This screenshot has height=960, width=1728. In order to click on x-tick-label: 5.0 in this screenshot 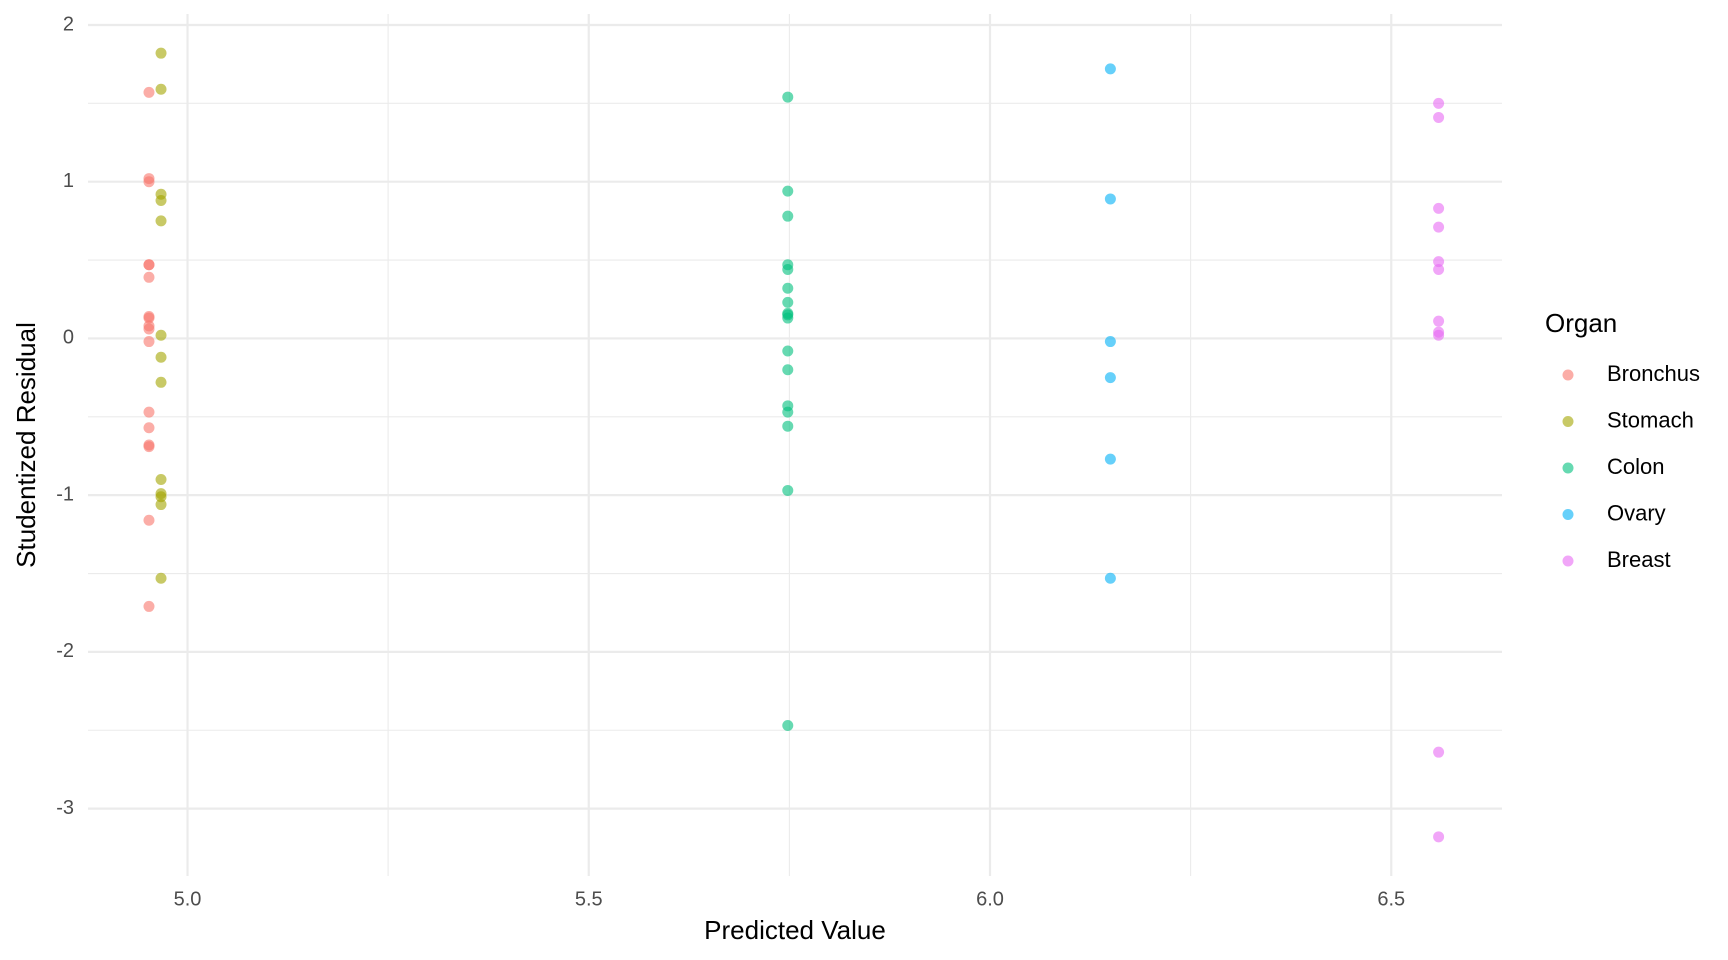, I will do `click(188, 899)`.